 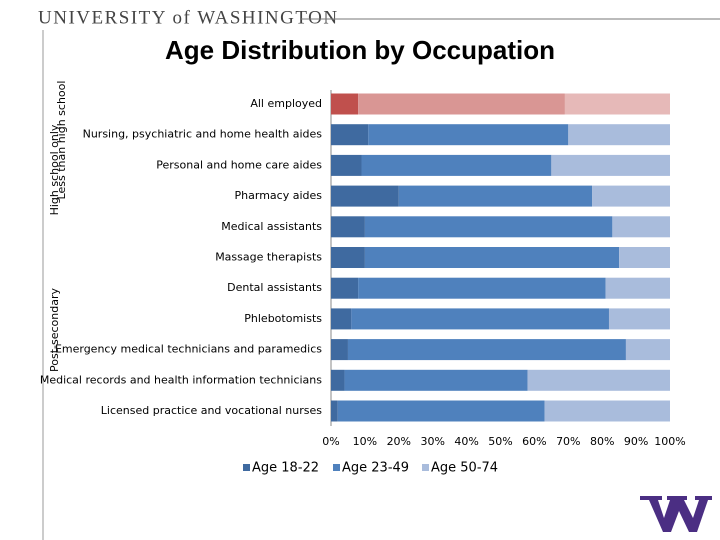 I want to click on x-tick-label: 20%, so click(x=399, y=441).